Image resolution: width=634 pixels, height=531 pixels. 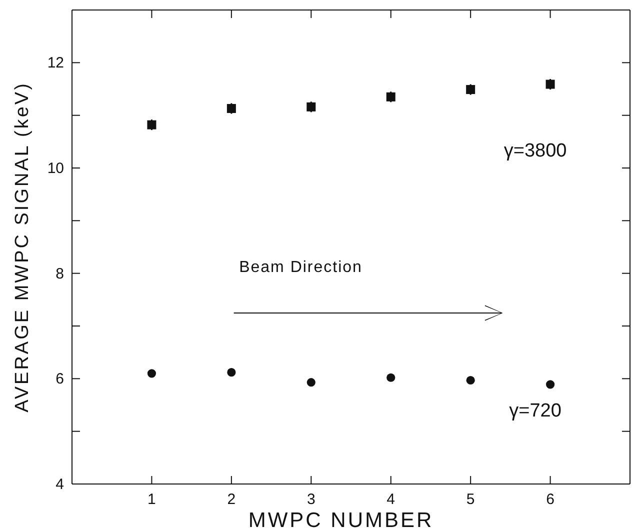 What do you see at coordinates (550, 499) in the screenshot?
I see `x-tick-label: 6` at bounding box center [550, 499].